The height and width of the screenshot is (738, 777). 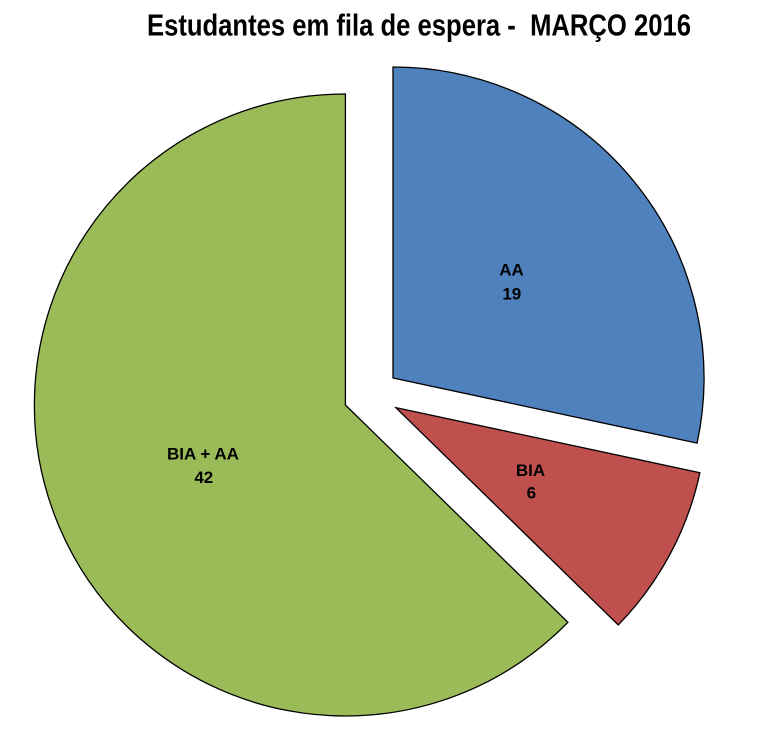 What do you see at coordinates (511, 270) in the screenshot?
I see `svg-text: AA` at bounding box center [511, 270].